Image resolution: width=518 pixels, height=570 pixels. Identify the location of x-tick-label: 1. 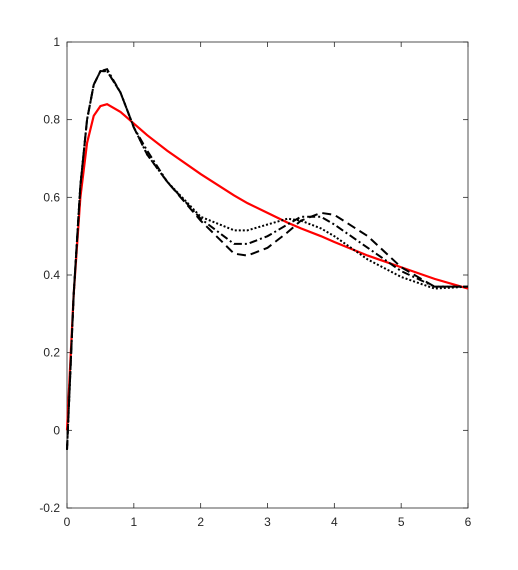
(133, 522).